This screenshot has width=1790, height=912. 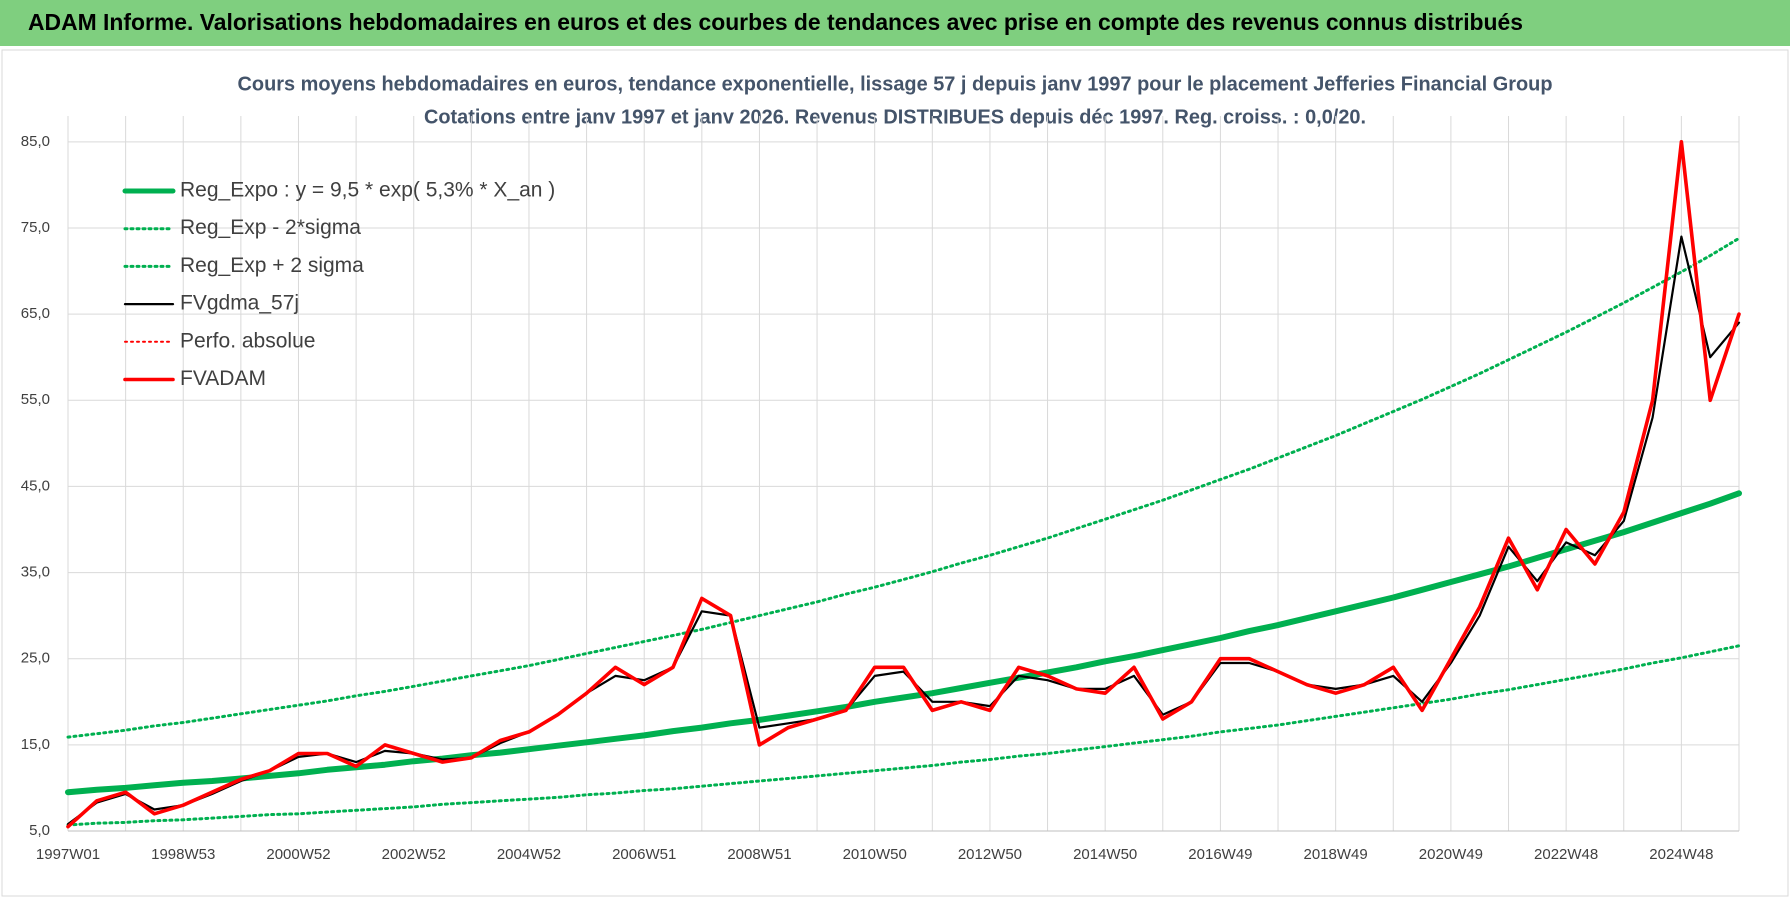 What do you see at coordinates (35, 313) in the screenshot?
I see `y-tick-label: 65,0` at bounding box center [35, 313].